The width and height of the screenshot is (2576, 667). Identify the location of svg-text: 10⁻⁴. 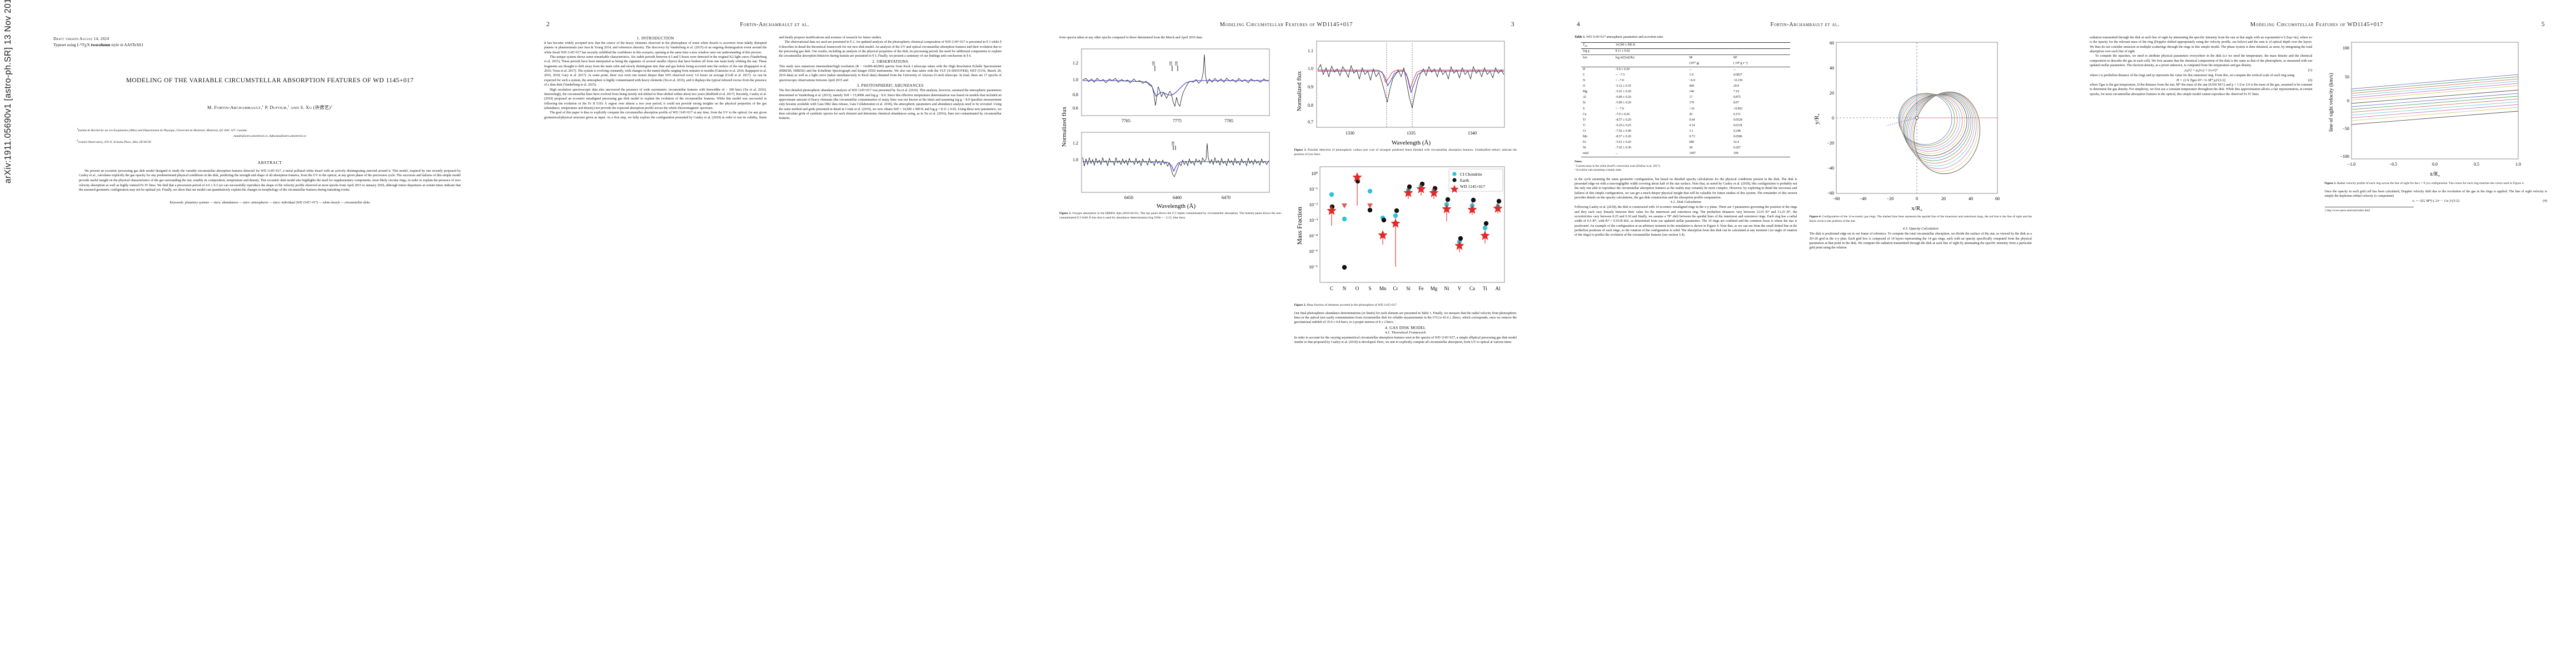
(1313, 235).